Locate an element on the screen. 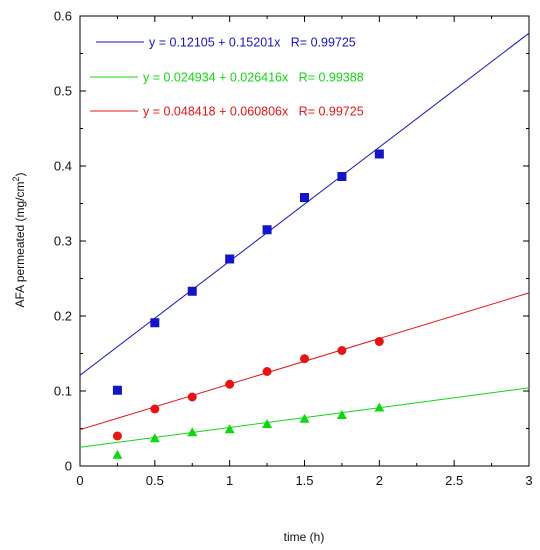 This screenshot has height=550, width=540. y-axis-title: AFA permeated (mg/cm2) is located at coordinates (19, 239).